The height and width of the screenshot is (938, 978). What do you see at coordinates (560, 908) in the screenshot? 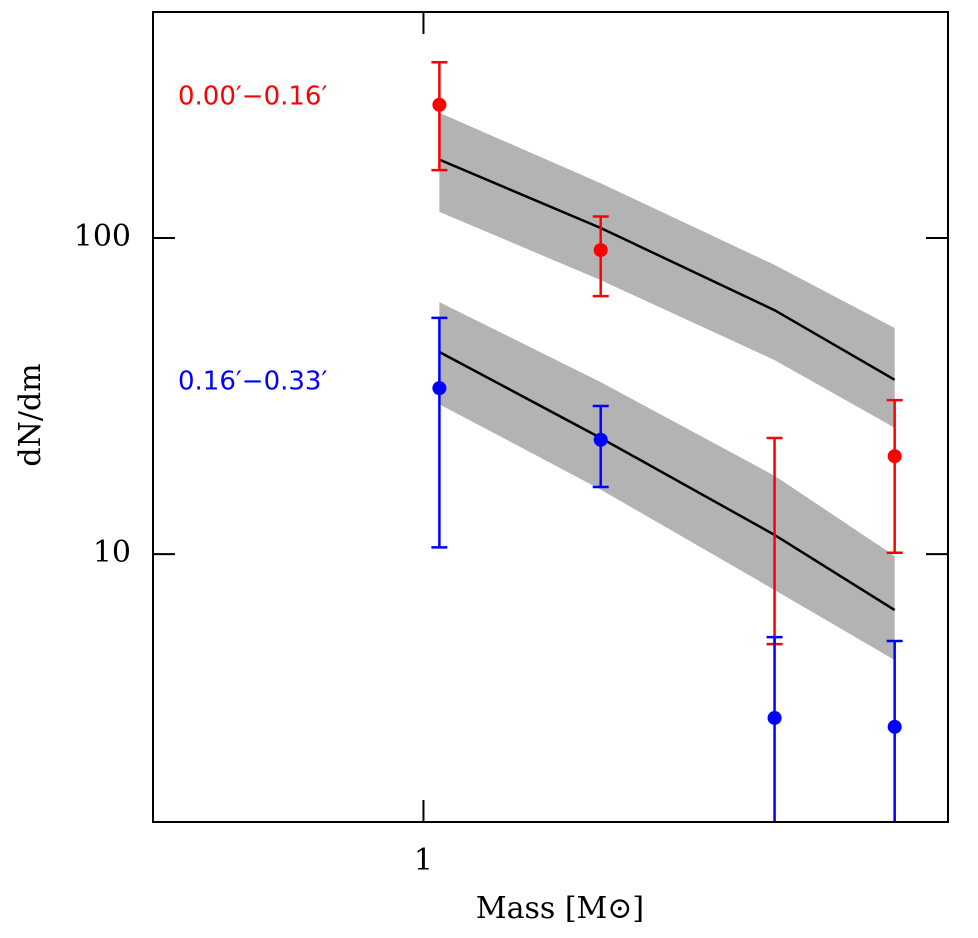
I see `x-axis-label: Mass [M⊙]` at bounding box center [560, 908].